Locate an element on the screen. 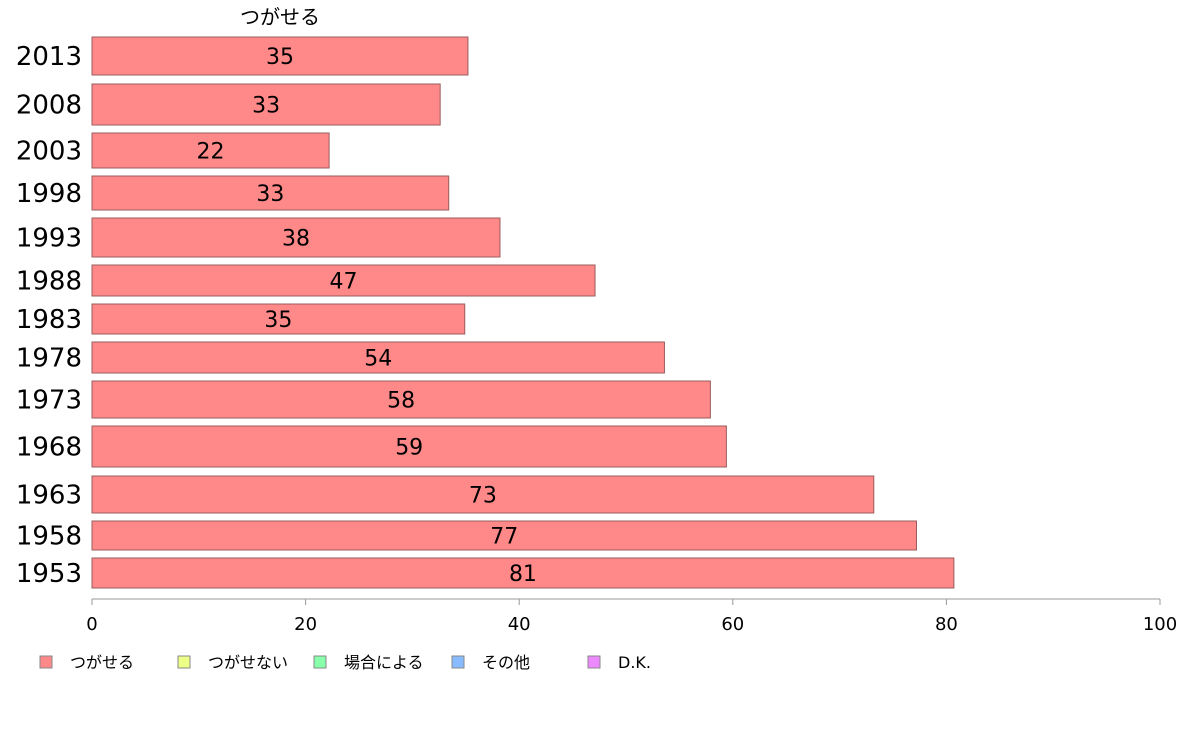  y-tick-label: 1963 is located at coordinates (49, 496).